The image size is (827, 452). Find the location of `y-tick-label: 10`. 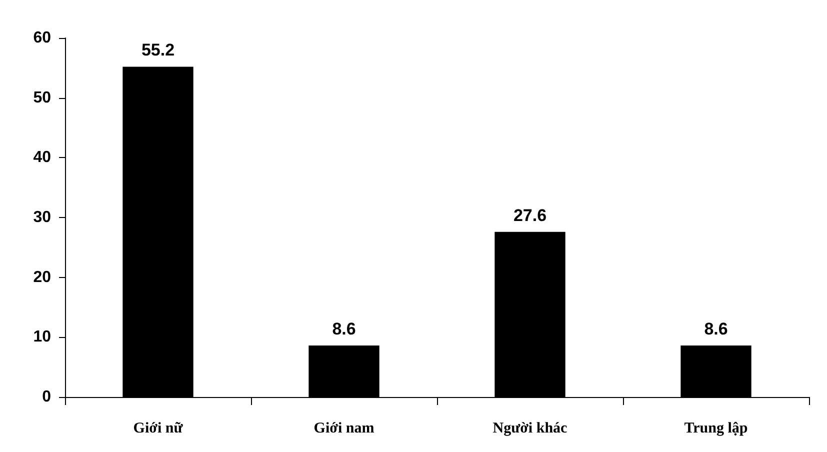

y-tick-label: 10 is located at coordinates (42, 337).